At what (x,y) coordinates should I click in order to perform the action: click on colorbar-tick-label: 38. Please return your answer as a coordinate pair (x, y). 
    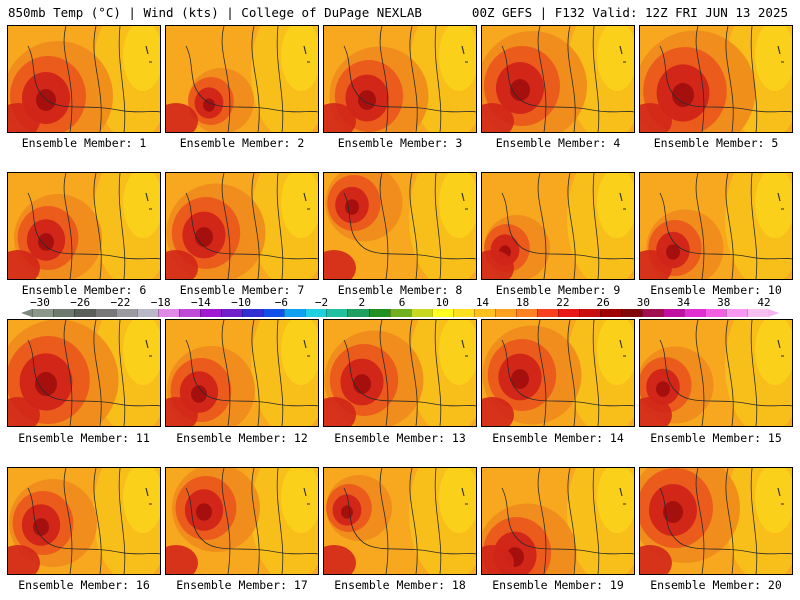
    Looking at the image, I should click on (724, 302).